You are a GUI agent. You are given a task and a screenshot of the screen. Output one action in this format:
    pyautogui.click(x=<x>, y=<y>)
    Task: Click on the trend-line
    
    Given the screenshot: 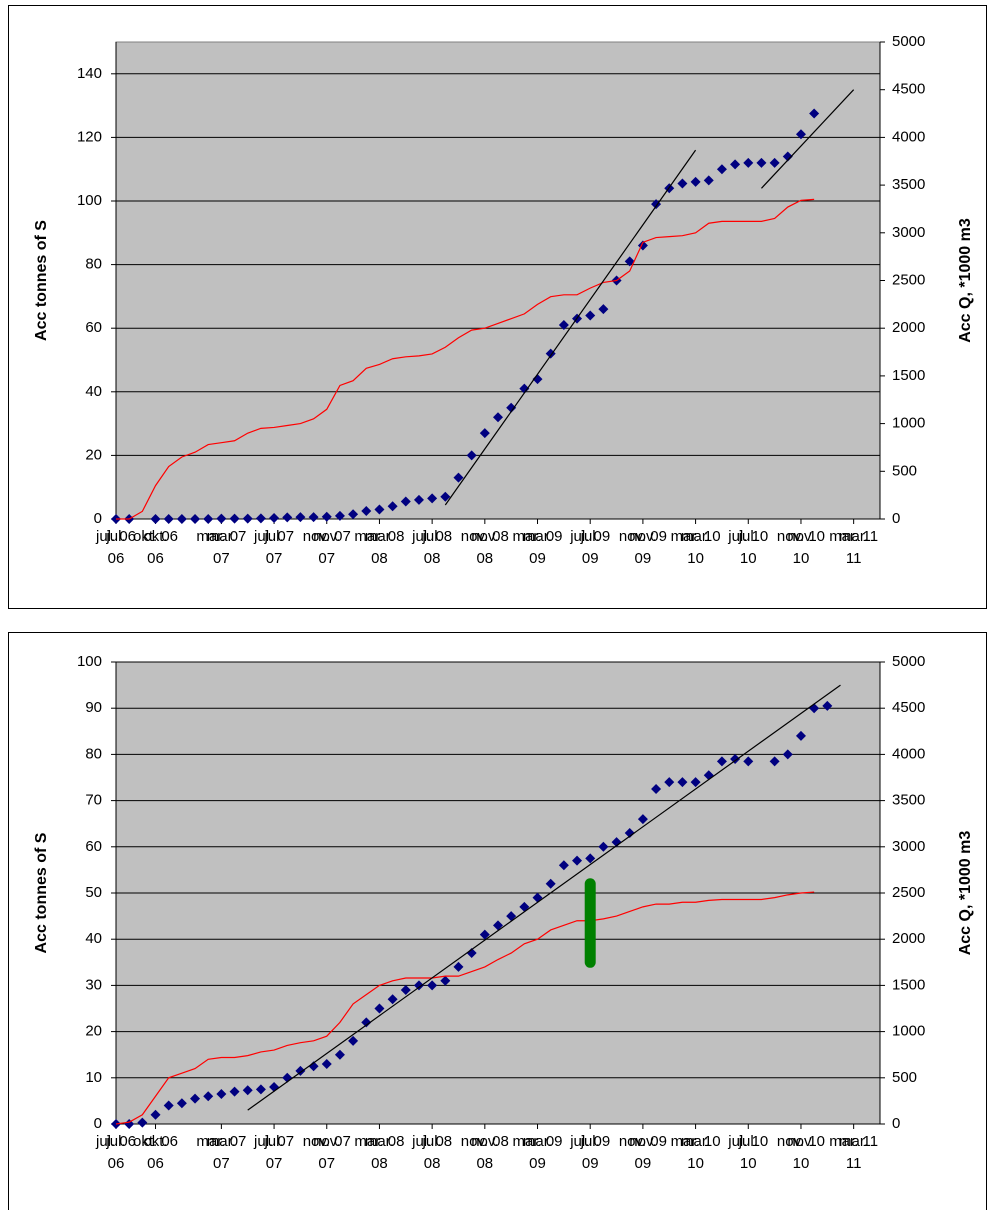 What is the action you would take?
    pyautogui.click(x=808, y=139)
    